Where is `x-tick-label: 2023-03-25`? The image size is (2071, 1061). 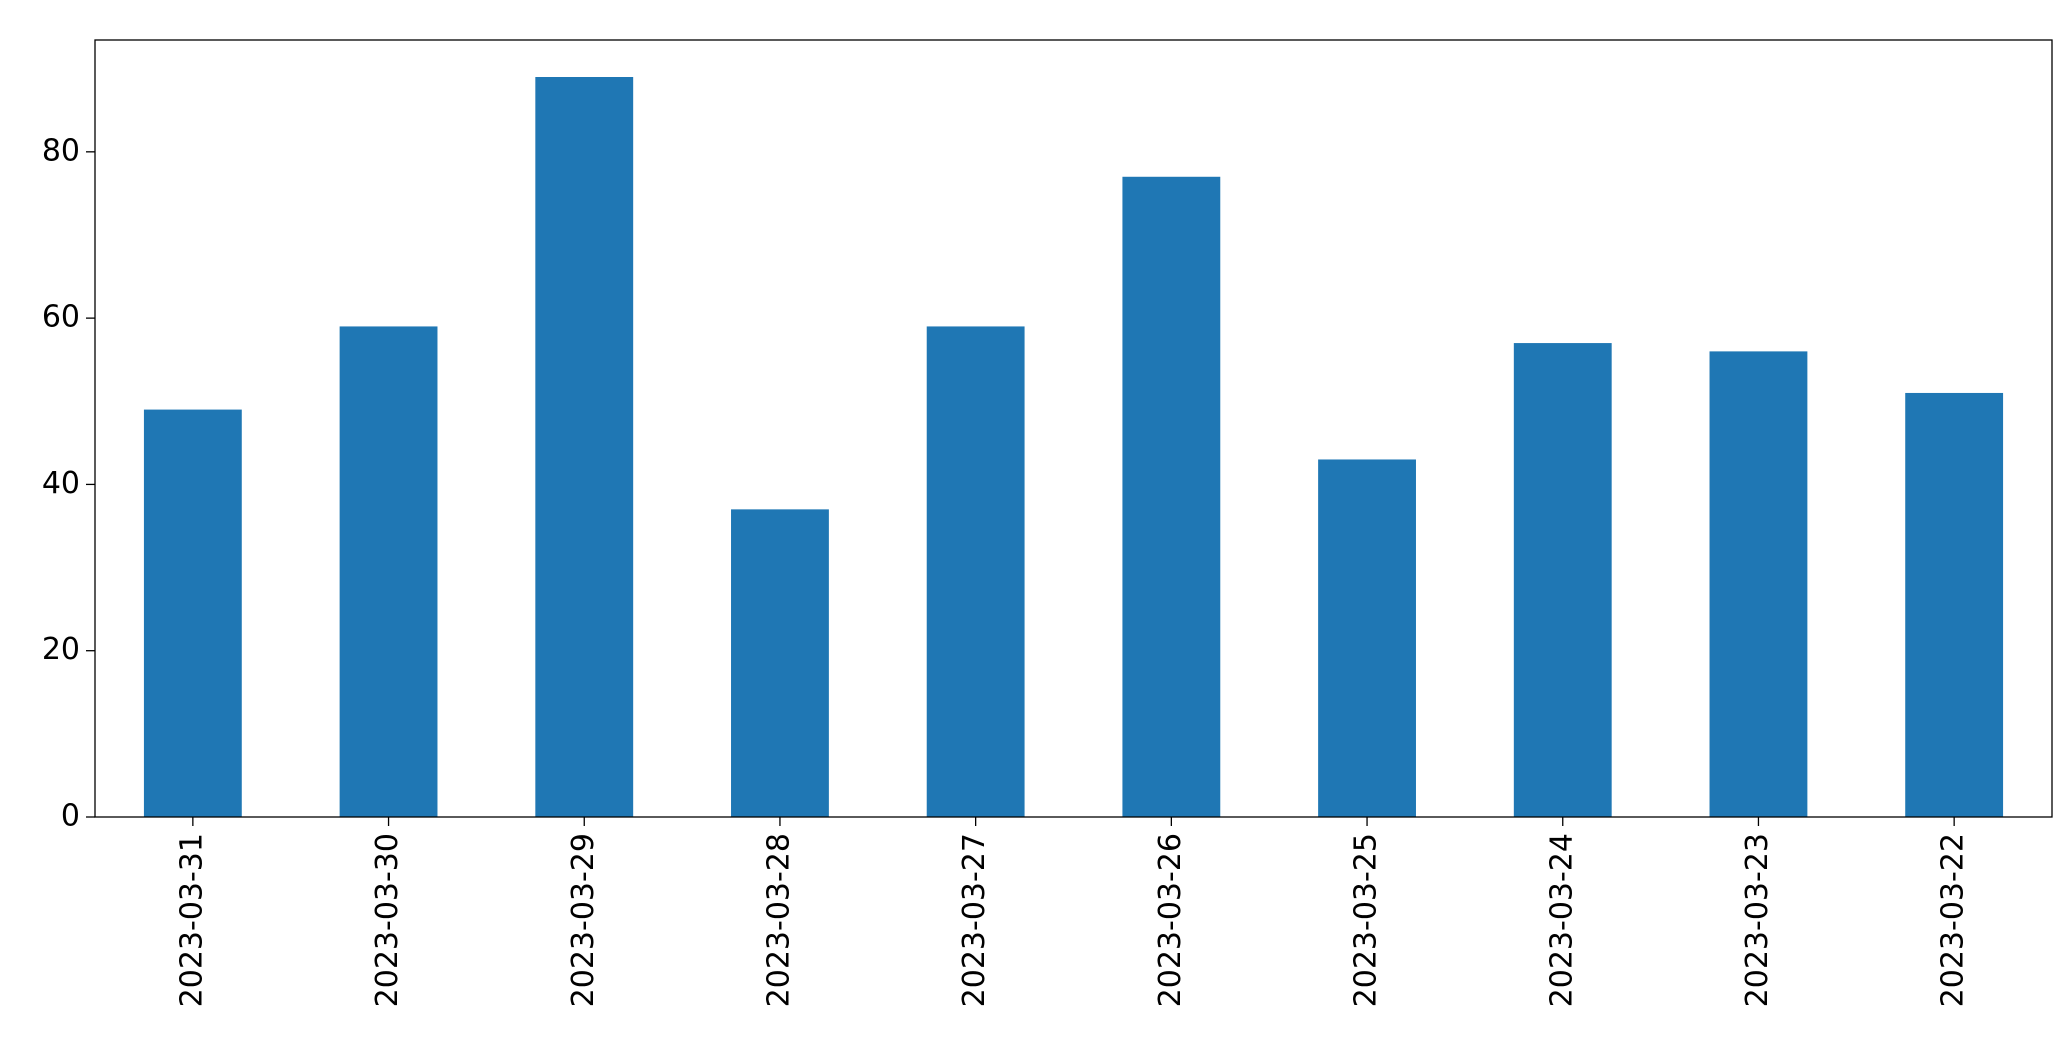 x-tick-label: 2023-03-25 is located at coordinates (1366, 920).